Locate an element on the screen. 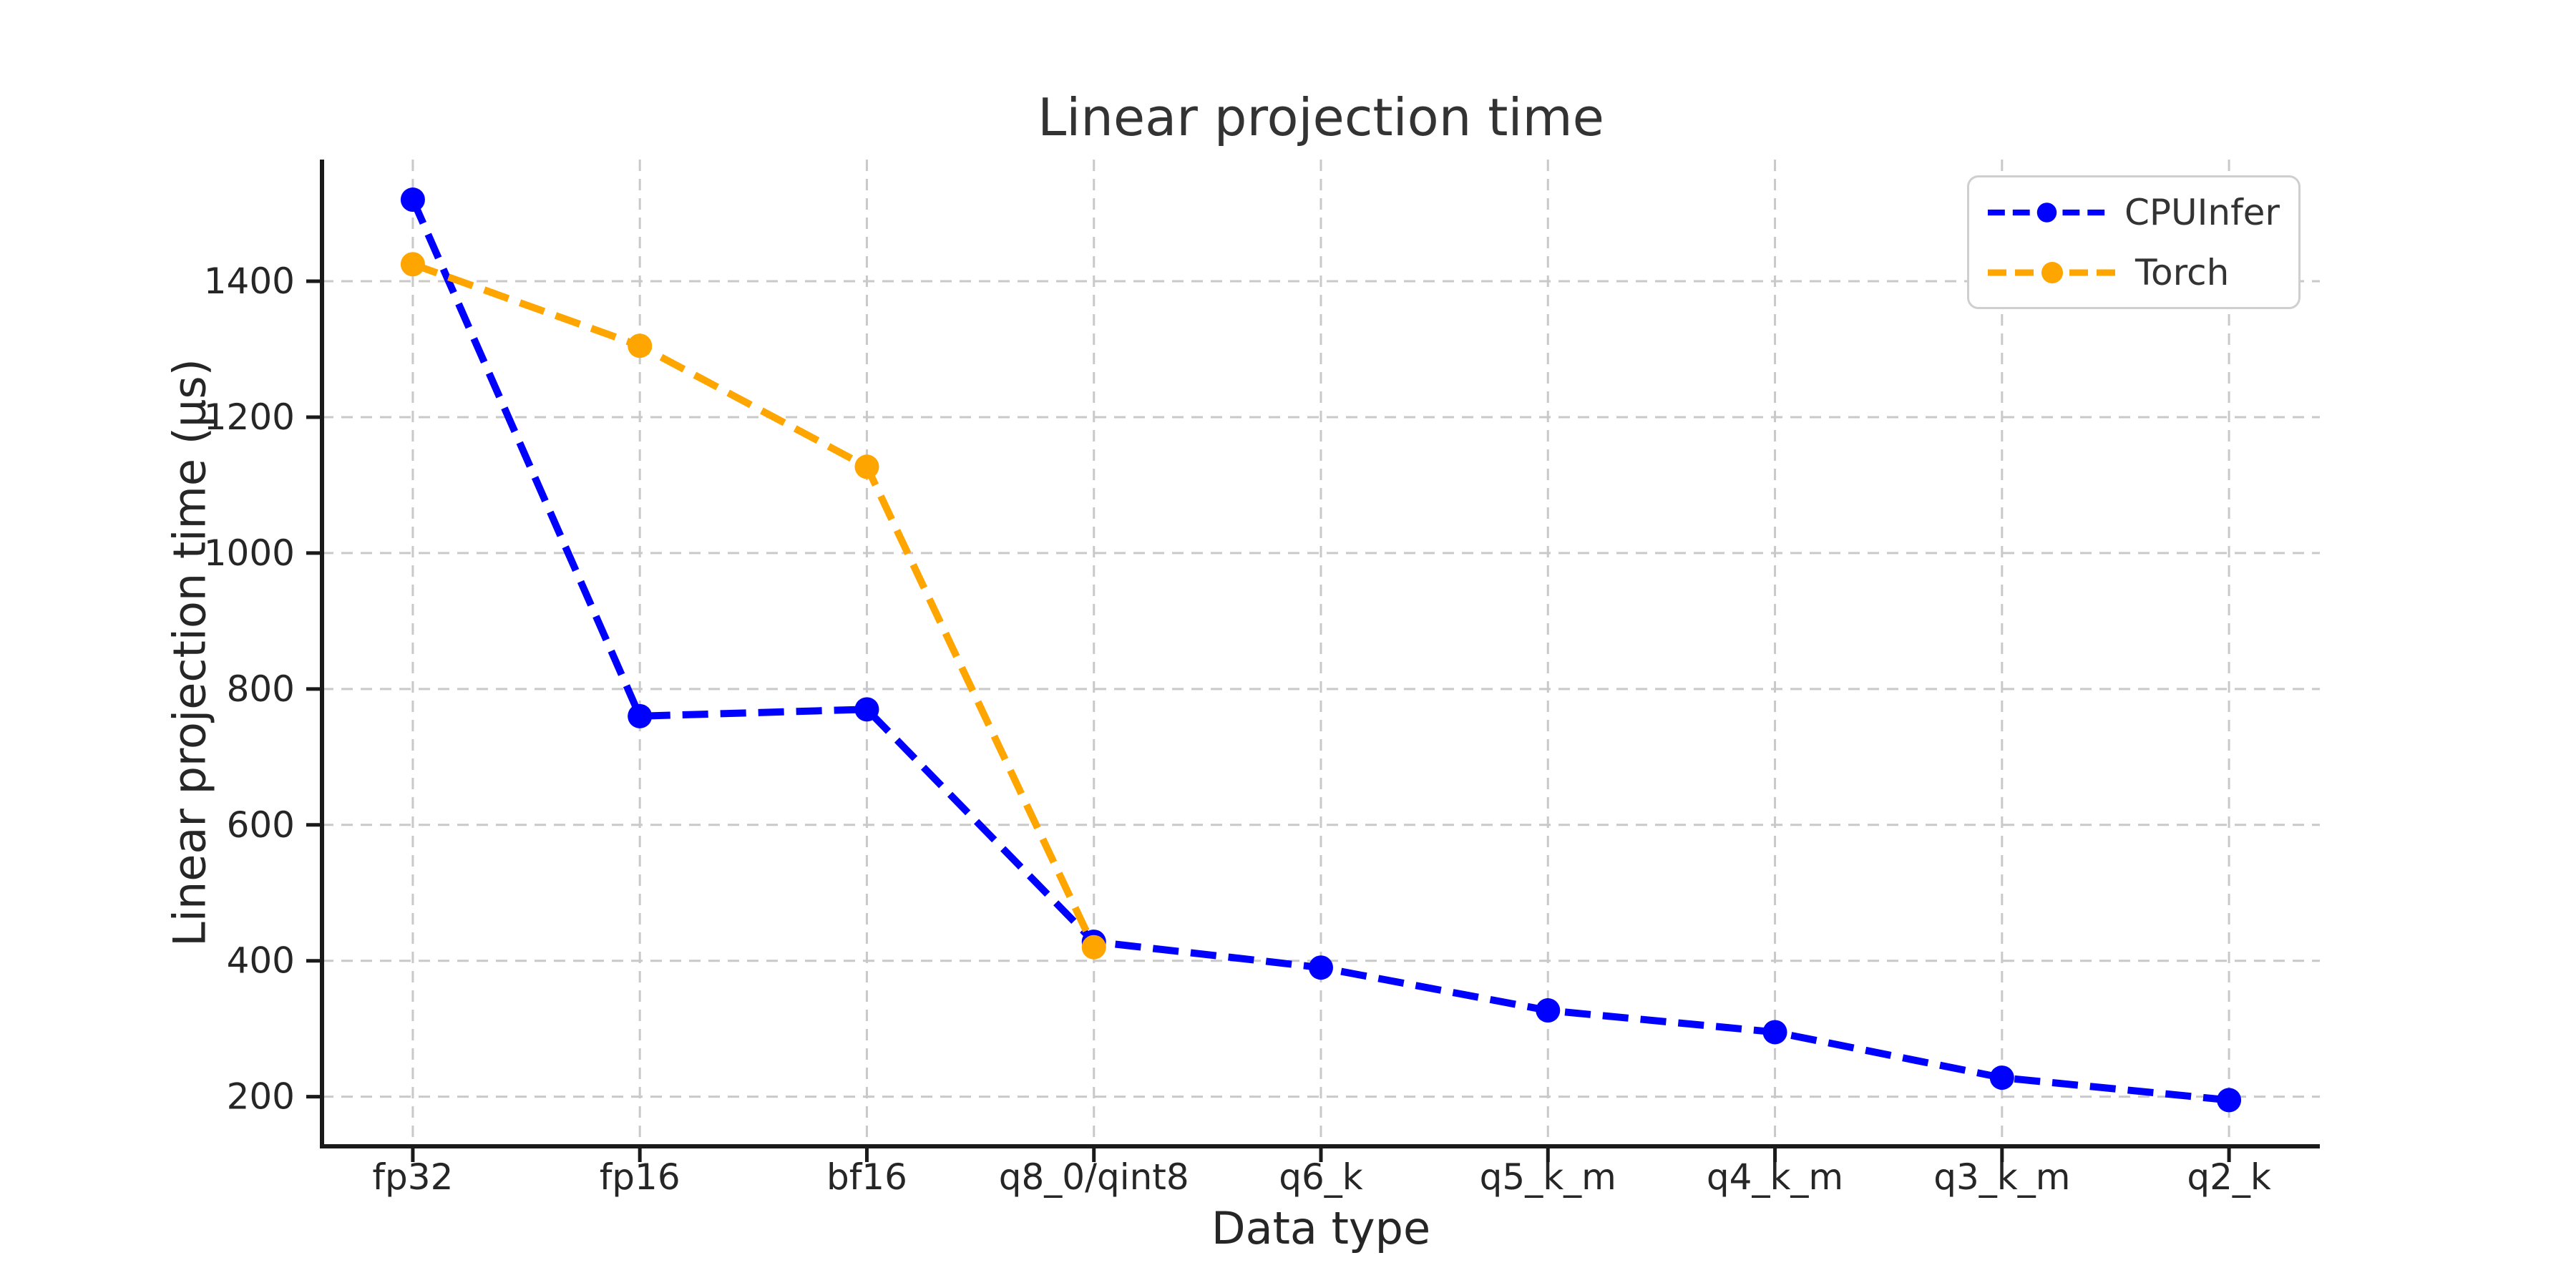  marker-cpuinfer-q4-k-m is located at coordinates (1775, 1032).